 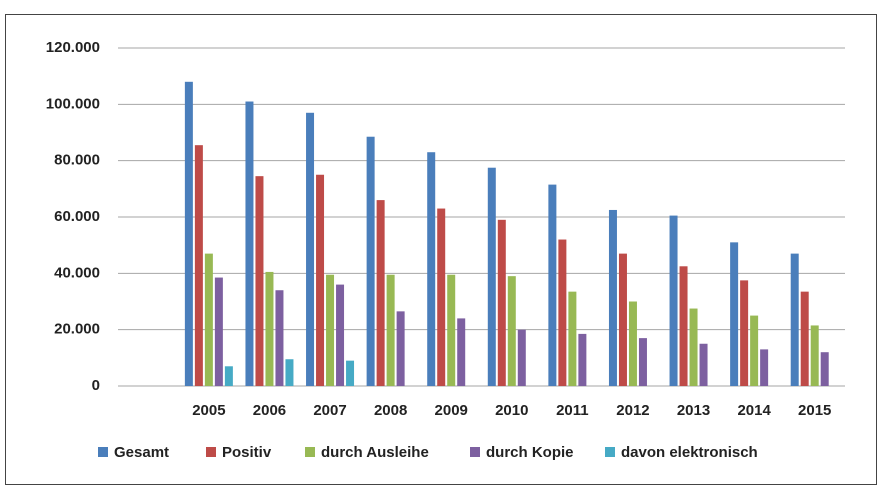 I want to click on x-tick-label: 2015, so click(x=814, y=410).